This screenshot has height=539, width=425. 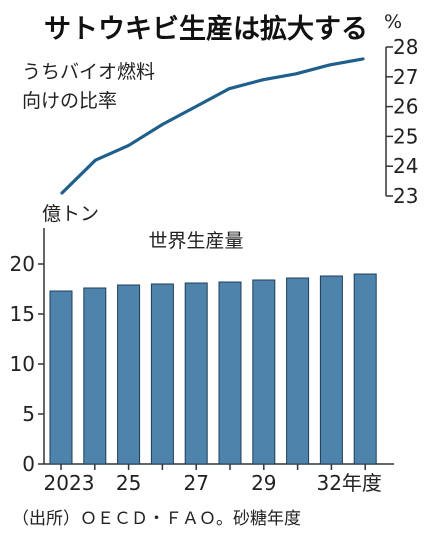 What do you see at coordinates (22, 314) in the screenshot?
I see `bar-y-tick-label: 15` at bounding box center [22, 314].